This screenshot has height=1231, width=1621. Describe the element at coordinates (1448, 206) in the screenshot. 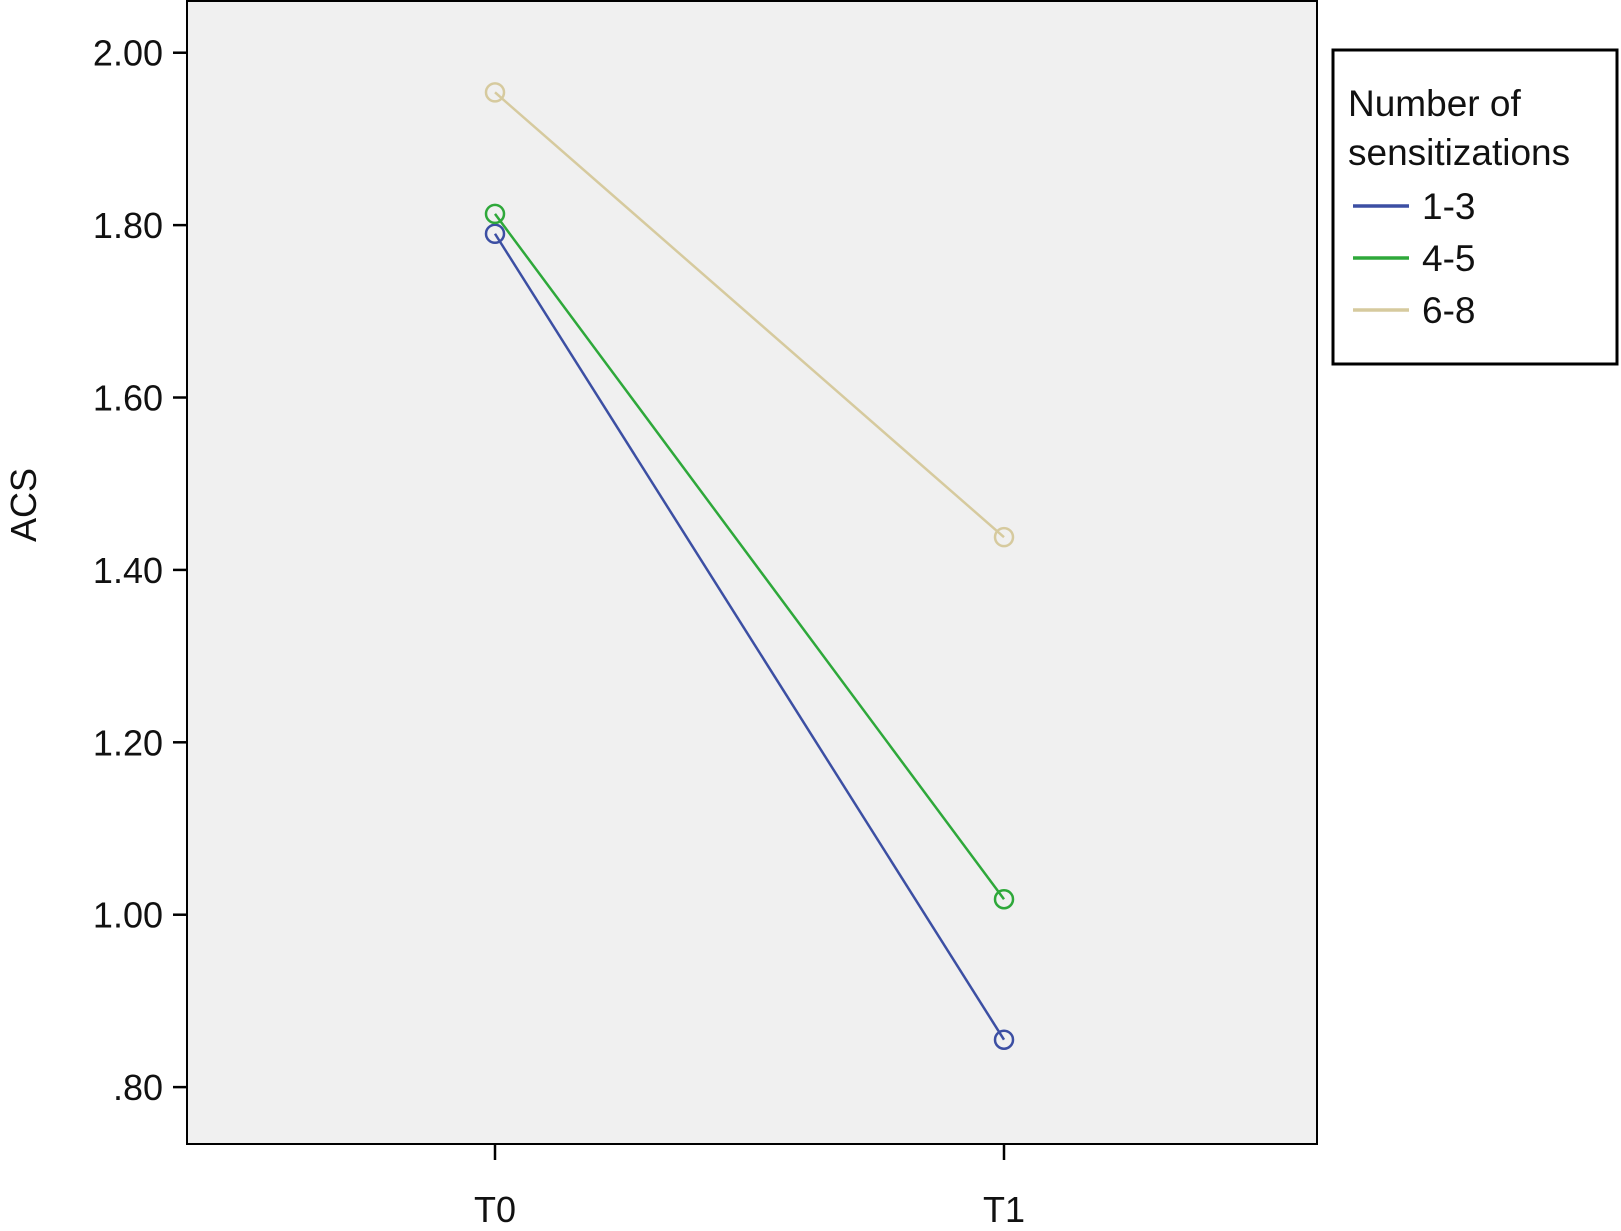

I see `legend-label: 1-3` at that location.